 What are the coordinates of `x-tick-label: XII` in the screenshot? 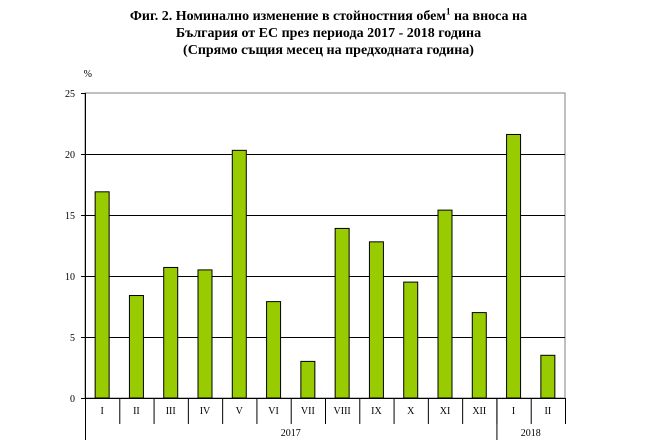 It's located at (479, 411).